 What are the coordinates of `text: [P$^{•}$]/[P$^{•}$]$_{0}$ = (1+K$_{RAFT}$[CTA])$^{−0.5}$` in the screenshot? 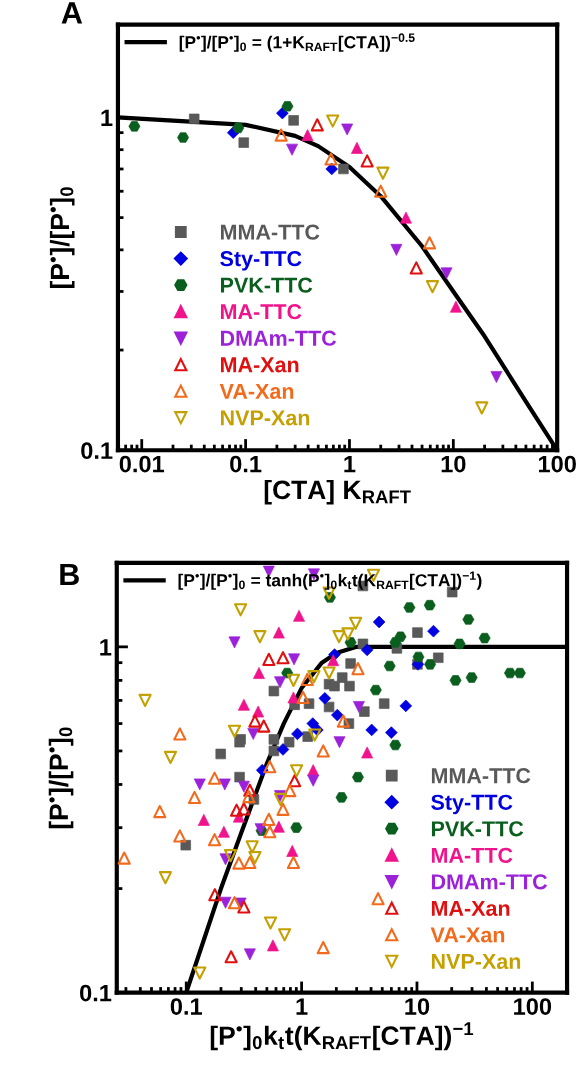 It's located at (297, 42).